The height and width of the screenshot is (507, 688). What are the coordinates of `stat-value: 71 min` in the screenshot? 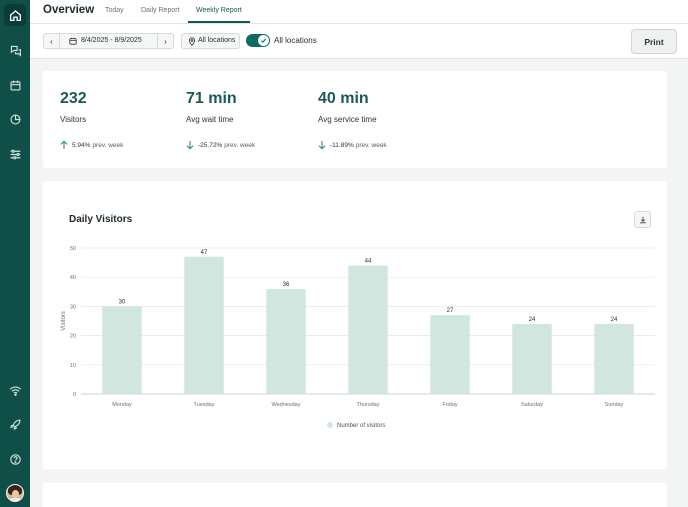 It's located at (211, 98).